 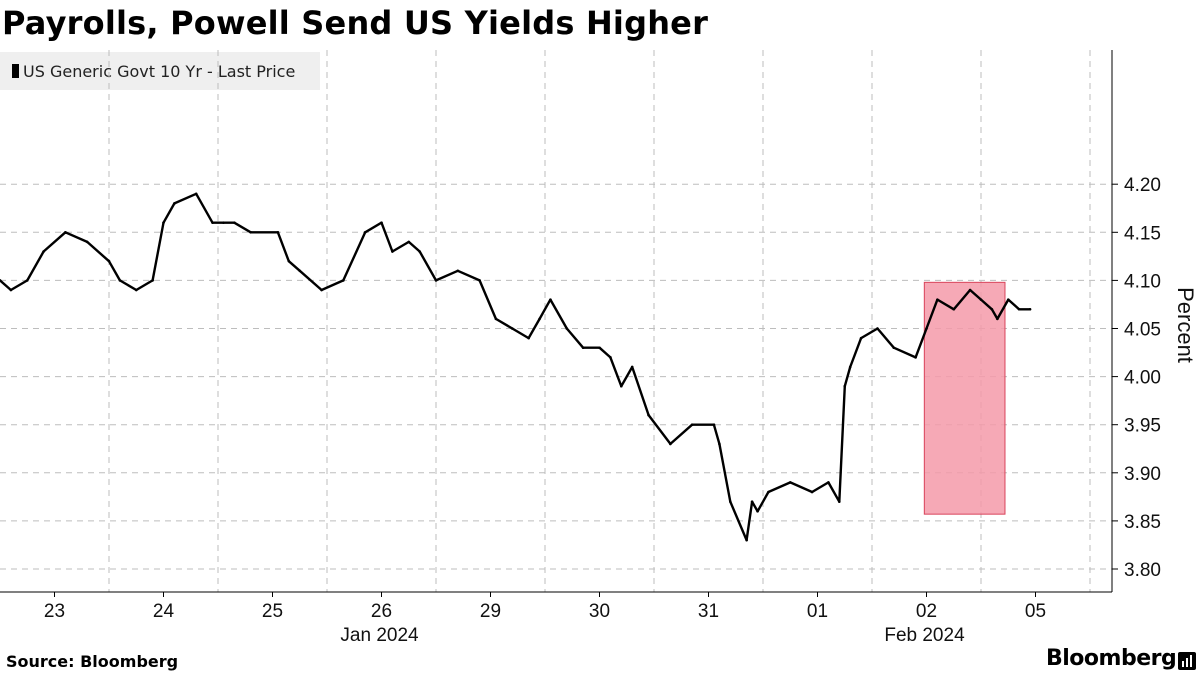 What do you see at coordinates (817, 611) in the screenshot?
I see `x-tick-label: 01` at bounding box center [817, 611].